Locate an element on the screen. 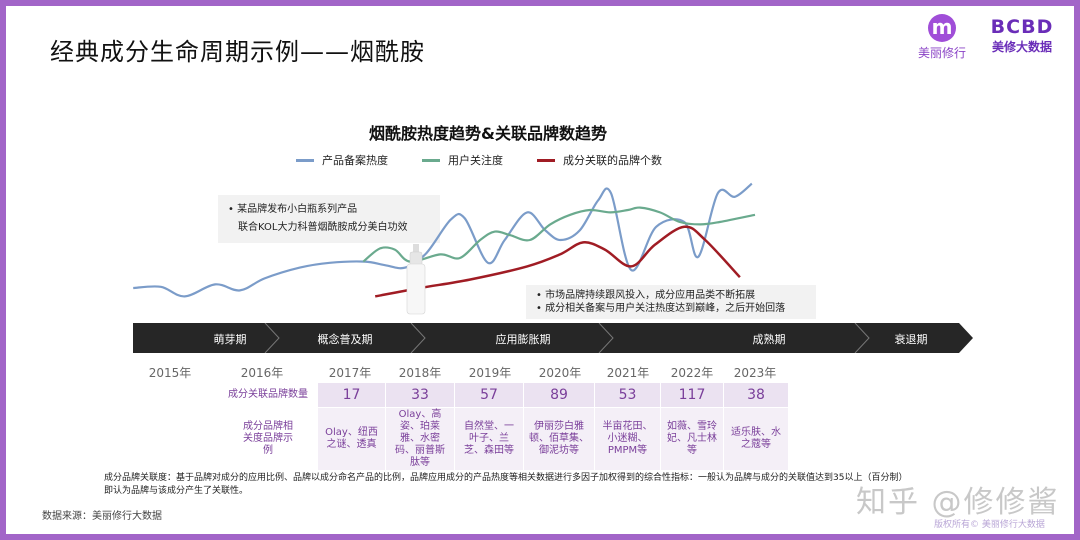 The width and height of the screenshot is (1080, 540). brand-examples-cell: 半亩花田、小迷糊、PMPM等 is located at coordinates (627, 439).